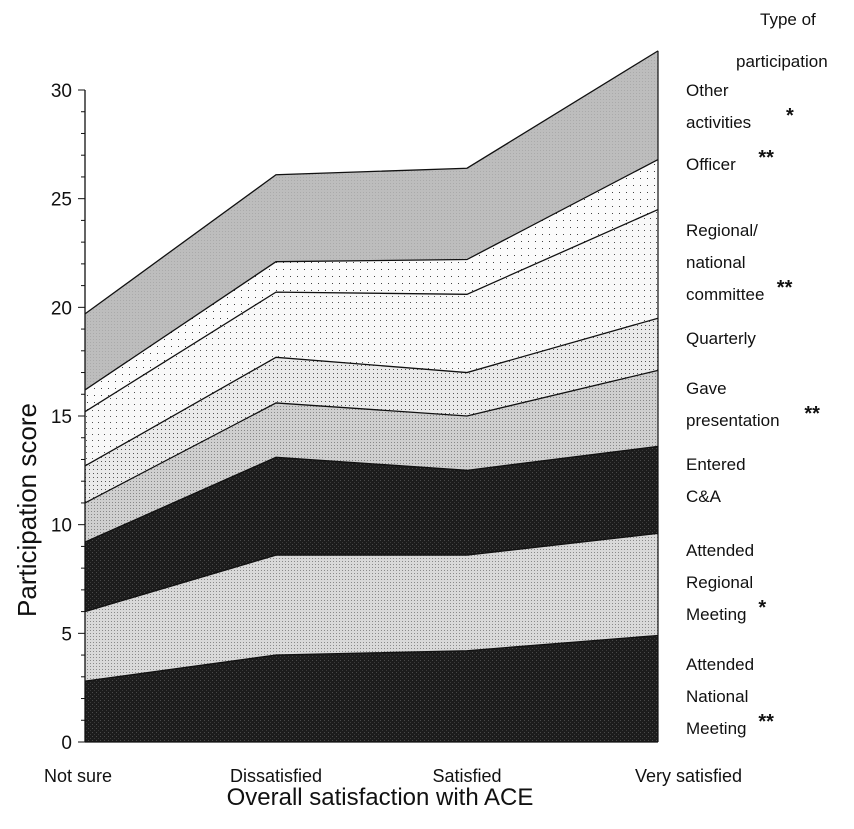 Image resolution: width=854 pixels, height=829 pixels. What do you see at coordinates (61, 526) in the screenshot?
I see `y-tick-label: 10` at bounding box center [61, 526].